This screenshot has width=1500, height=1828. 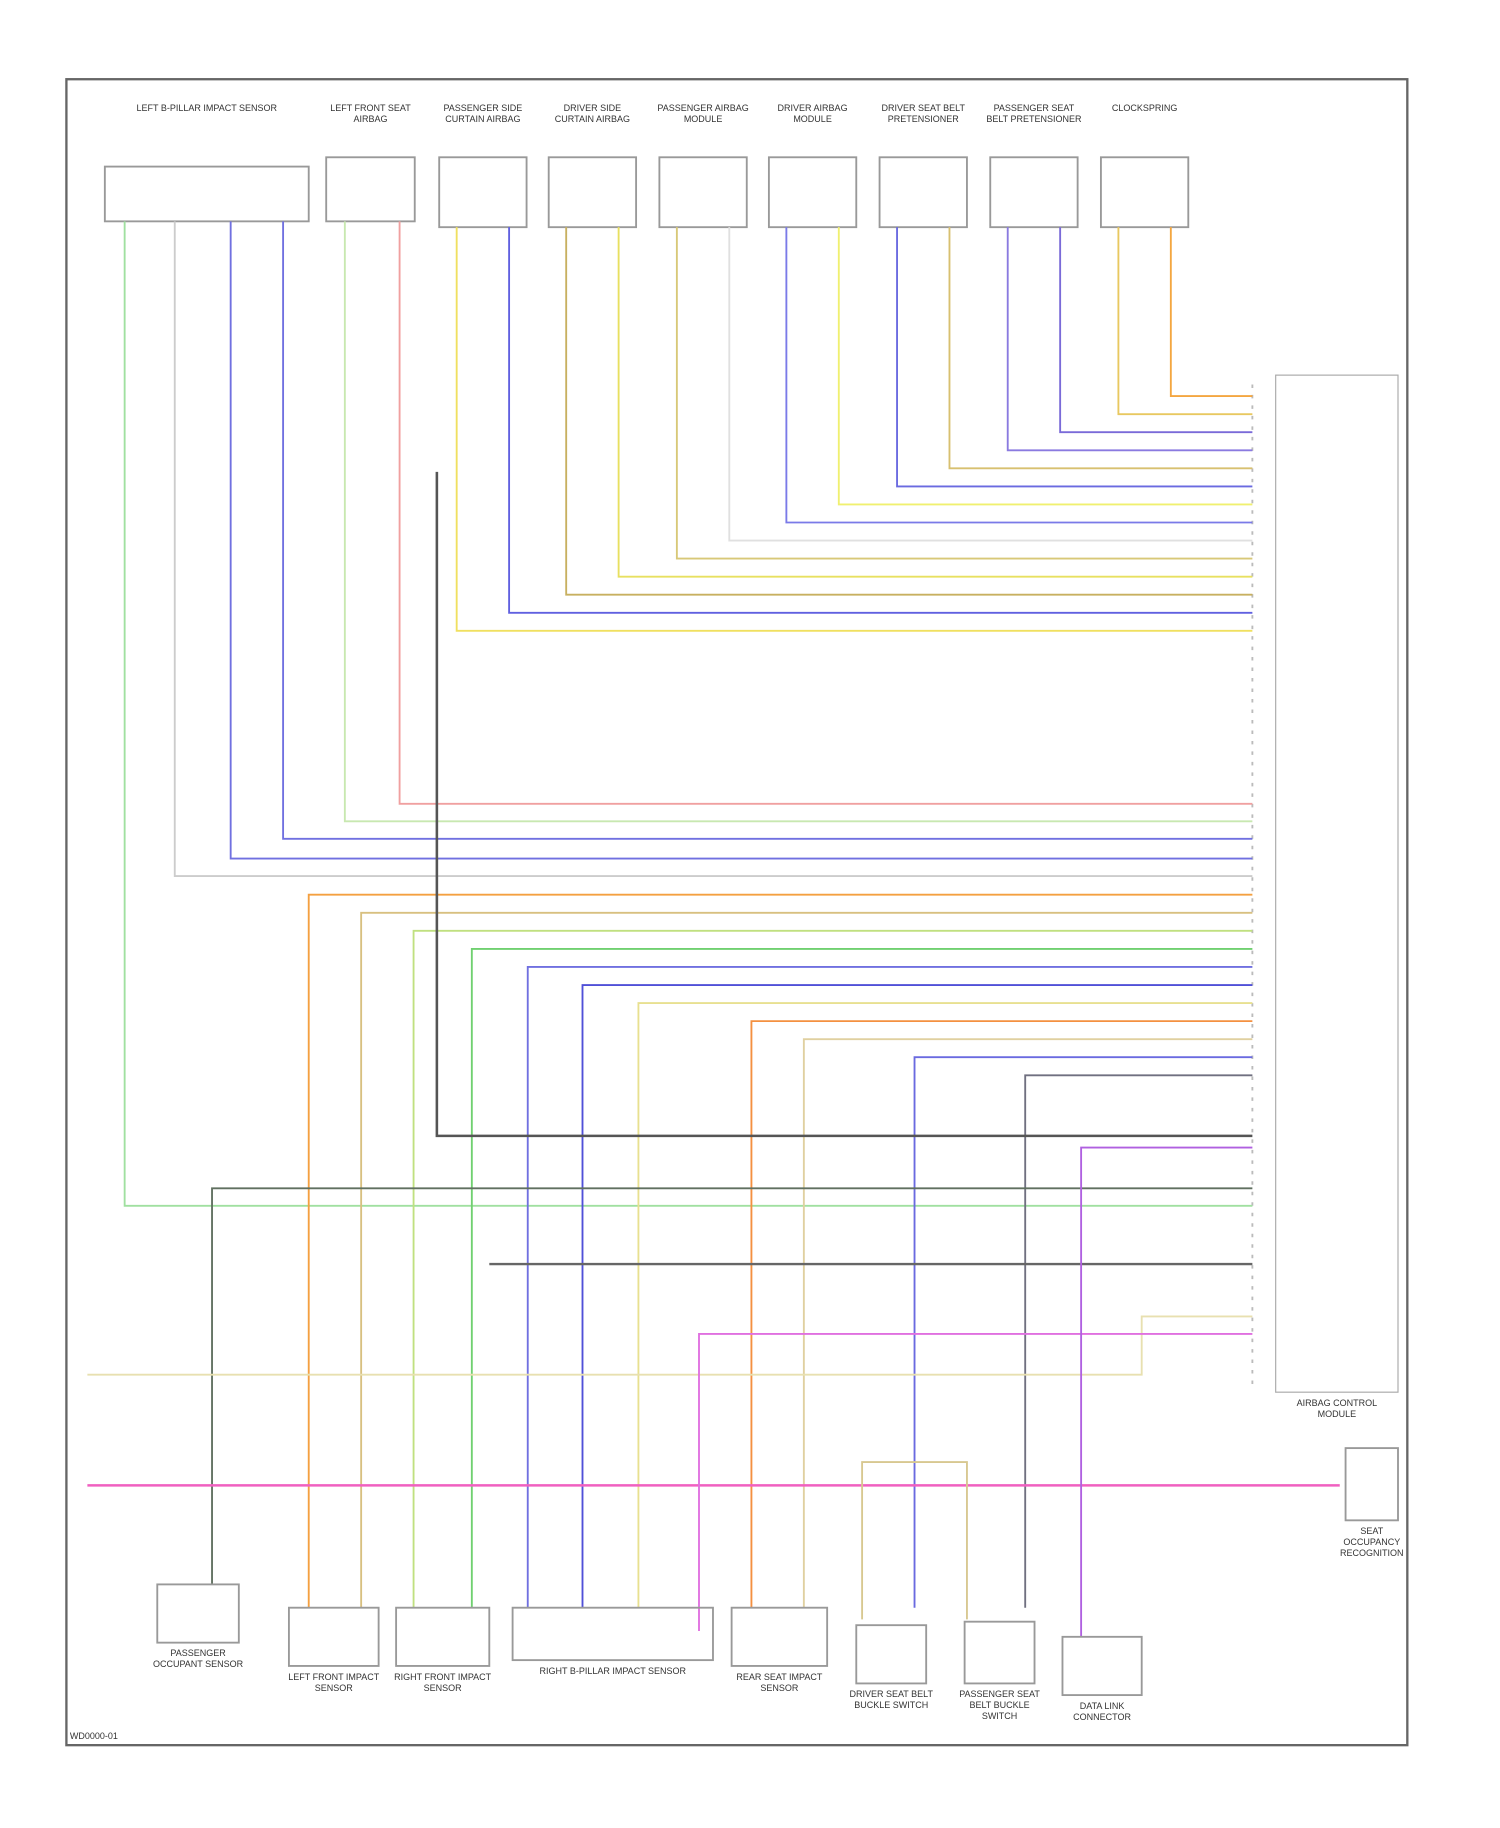 What do you see at coordinates (93, 1736) in the screenshot?
I see `footer: WD0000-01` at bounding box center [93, 1736].